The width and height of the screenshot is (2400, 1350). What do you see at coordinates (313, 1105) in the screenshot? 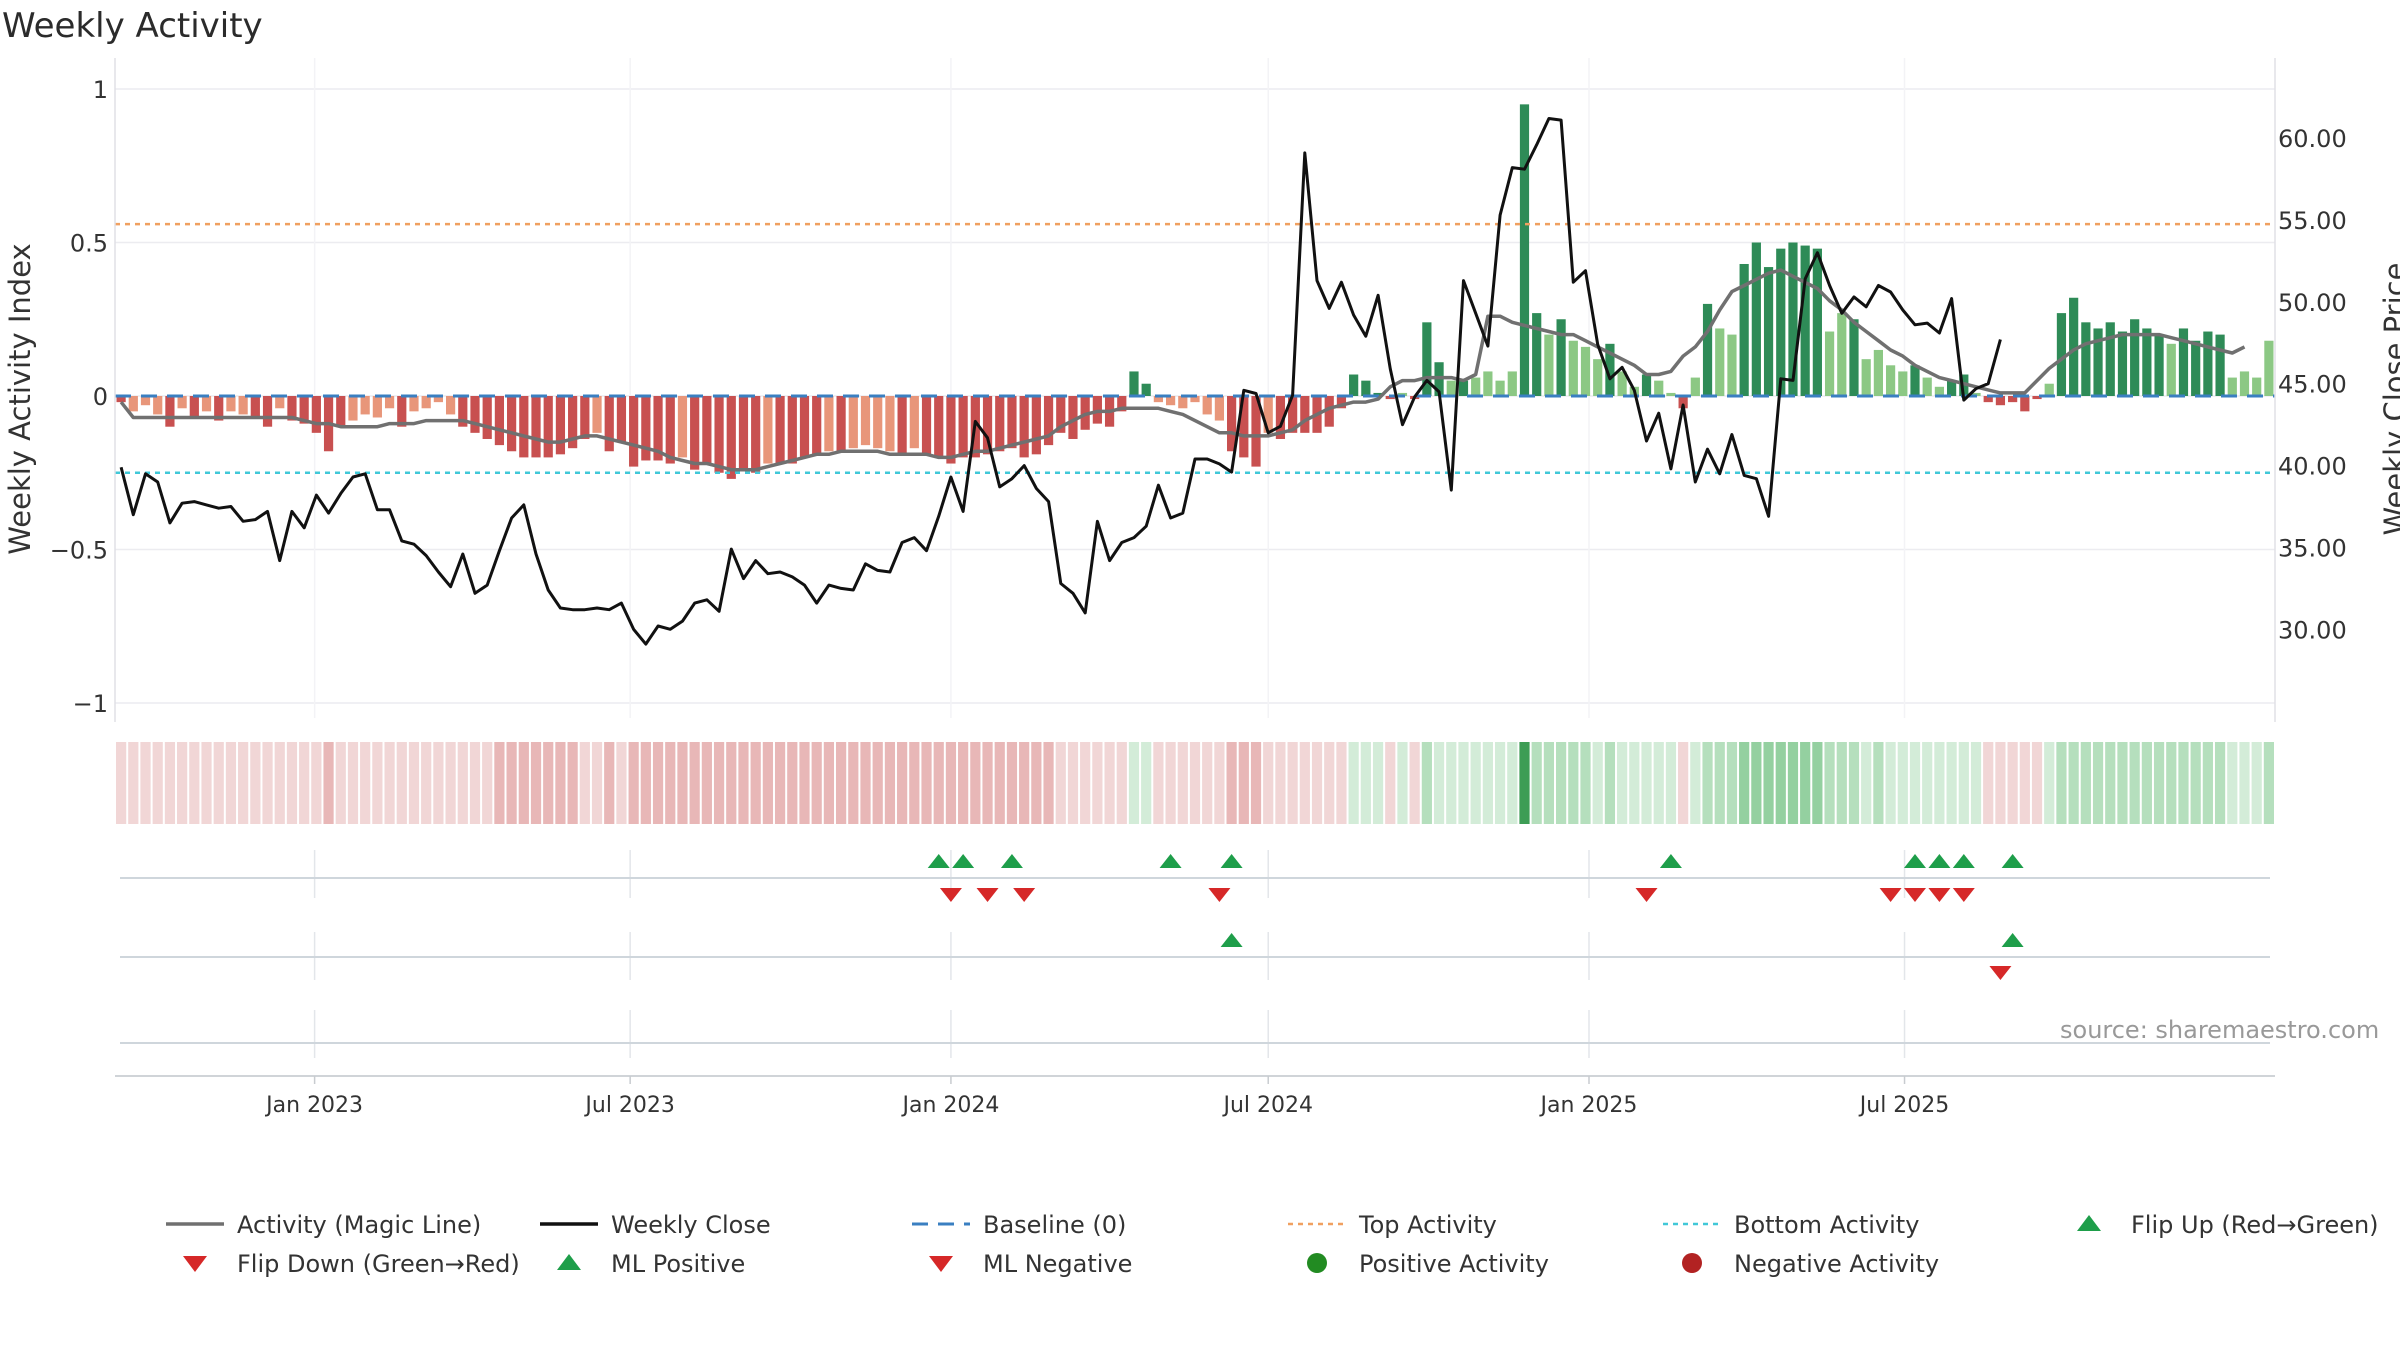
I see `x-tick-label: Jan 2023` at bounding box center [313, 1105].